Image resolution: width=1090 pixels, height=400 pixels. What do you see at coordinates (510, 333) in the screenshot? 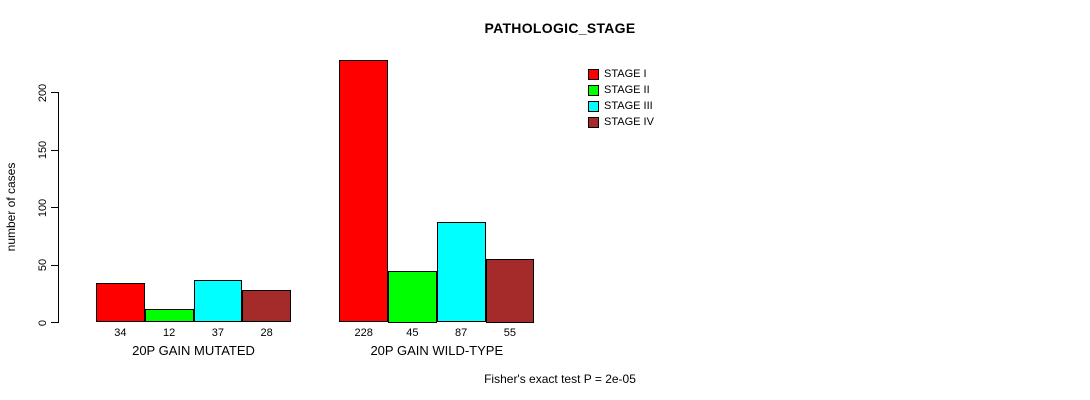
I see `bar-value-label: 55` at bounding box center [510, 333].